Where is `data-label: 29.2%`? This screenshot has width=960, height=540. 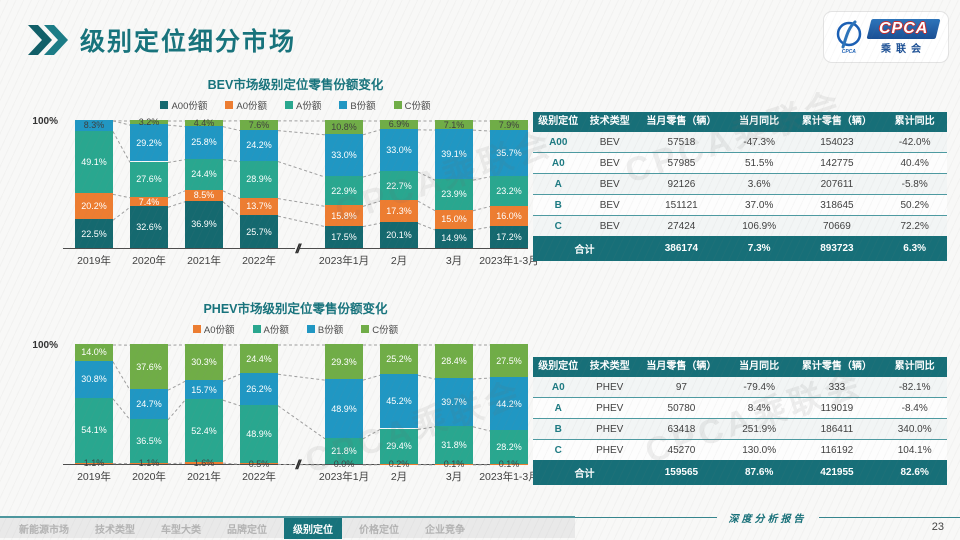
data-label: 29.2% is located at coordinates (149, 142).